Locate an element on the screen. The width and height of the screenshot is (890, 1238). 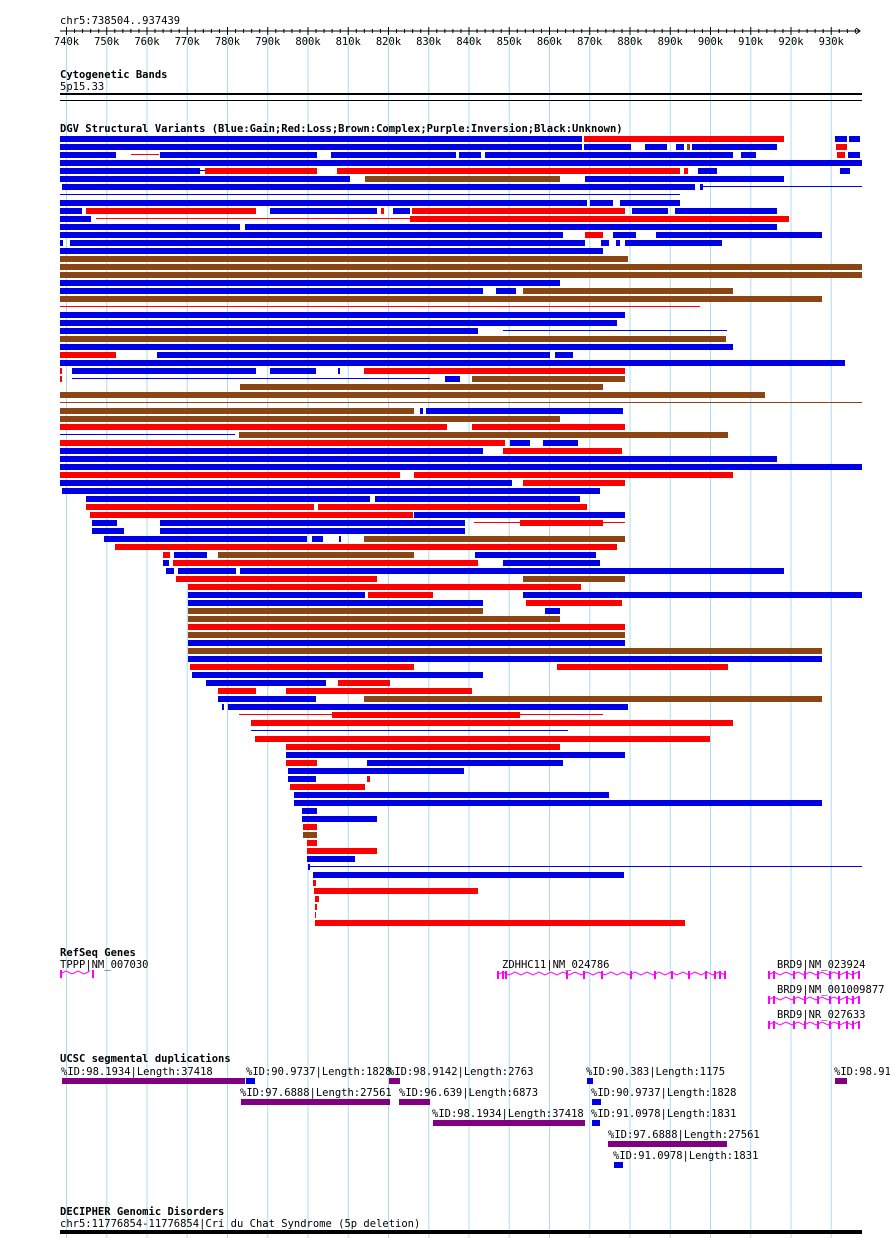
decipher-bar is located at coordinates (461, 1232).